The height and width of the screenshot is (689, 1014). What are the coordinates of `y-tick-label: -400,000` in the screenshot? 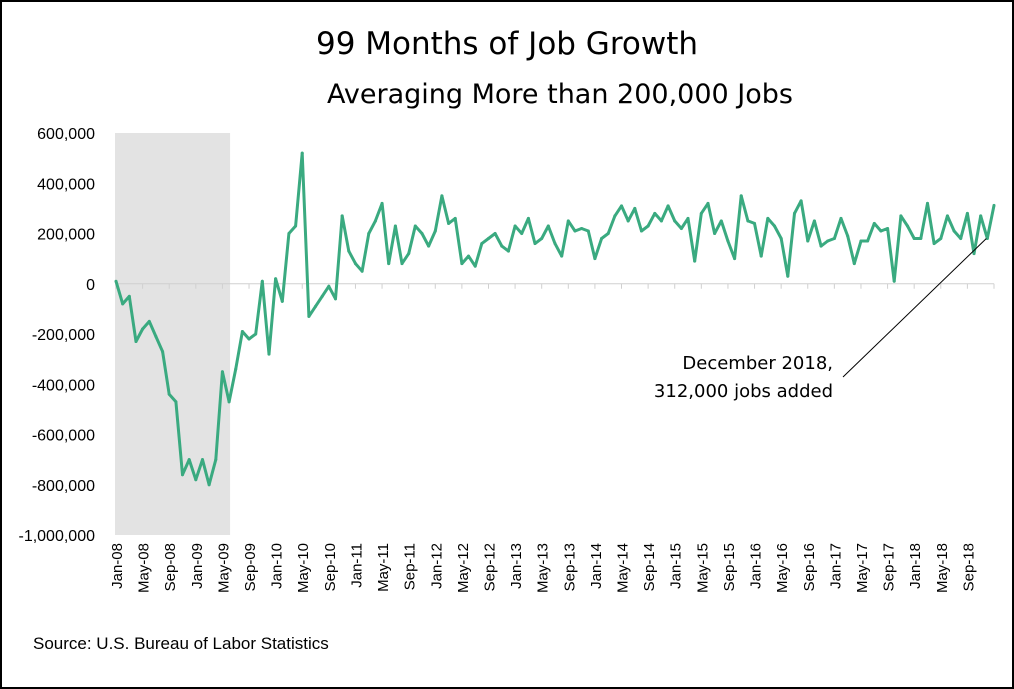 It's located at (63, 385).